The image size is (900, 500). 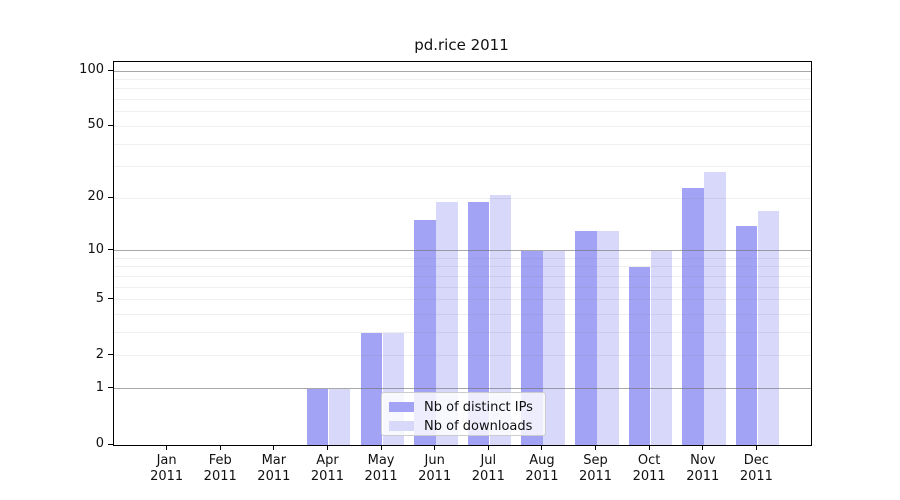 I want to click on y-tick-label-5: 5, so click(x=99, y=298).